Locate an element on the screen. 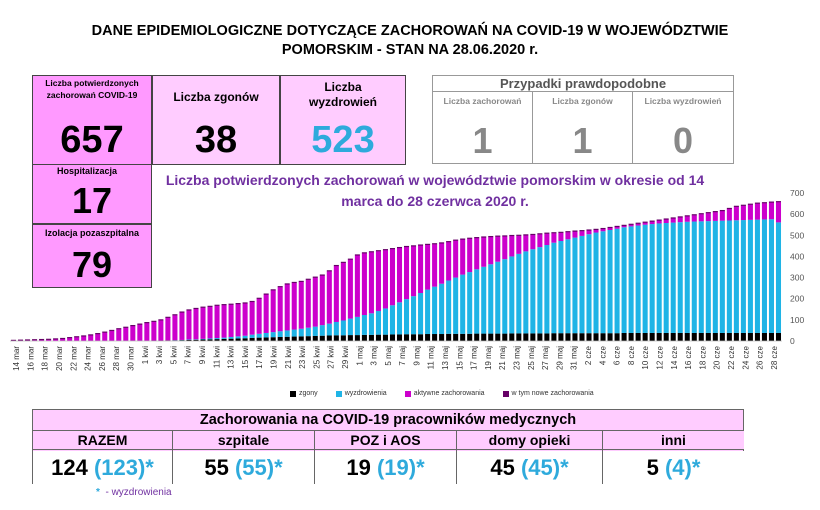 Image resolution: width=820 pixels, height=510 pixels. x-tick-label: 28 mar is located at coordinates (116, 358).